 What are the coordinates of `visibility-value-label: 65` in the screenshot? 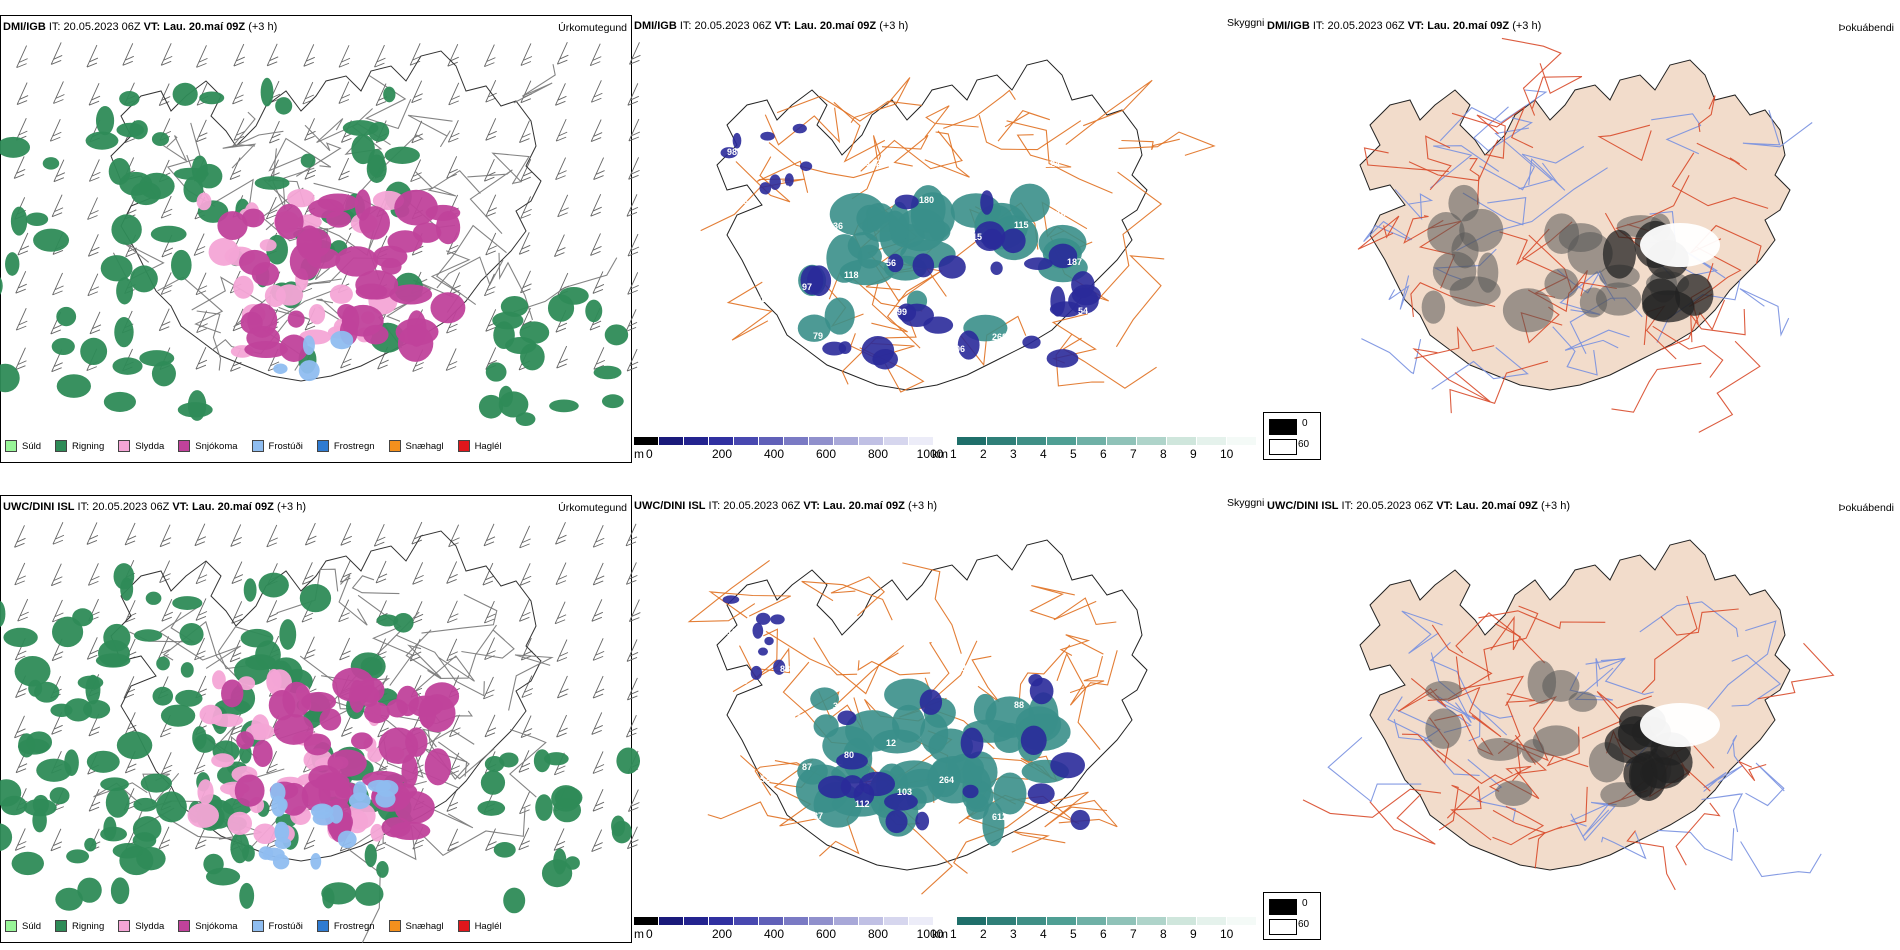 It's located at (913, 841).